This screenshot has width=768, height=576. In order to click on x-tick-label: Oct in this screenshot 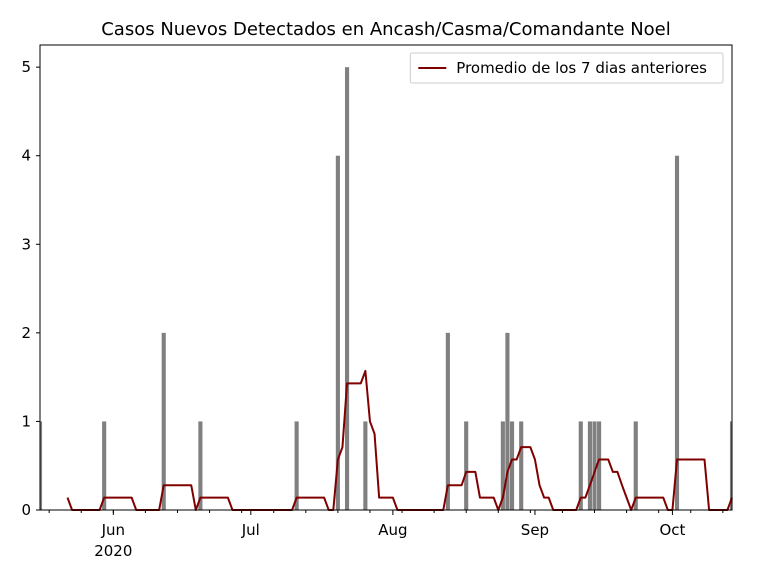, I will do `click(672, 530)`.